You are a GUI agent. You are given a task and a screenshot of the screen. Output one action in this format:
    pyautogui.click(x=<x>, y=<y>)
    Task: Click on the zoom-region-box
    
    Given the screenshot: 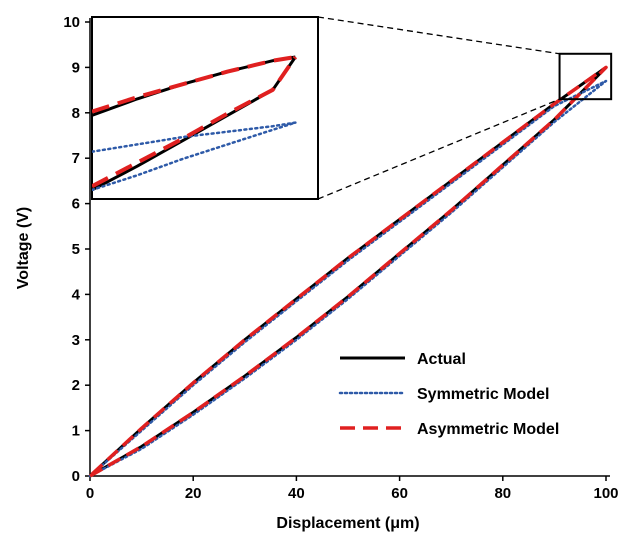 What is the action you would take?
    pyautogui.click(x=585, y=76)
    